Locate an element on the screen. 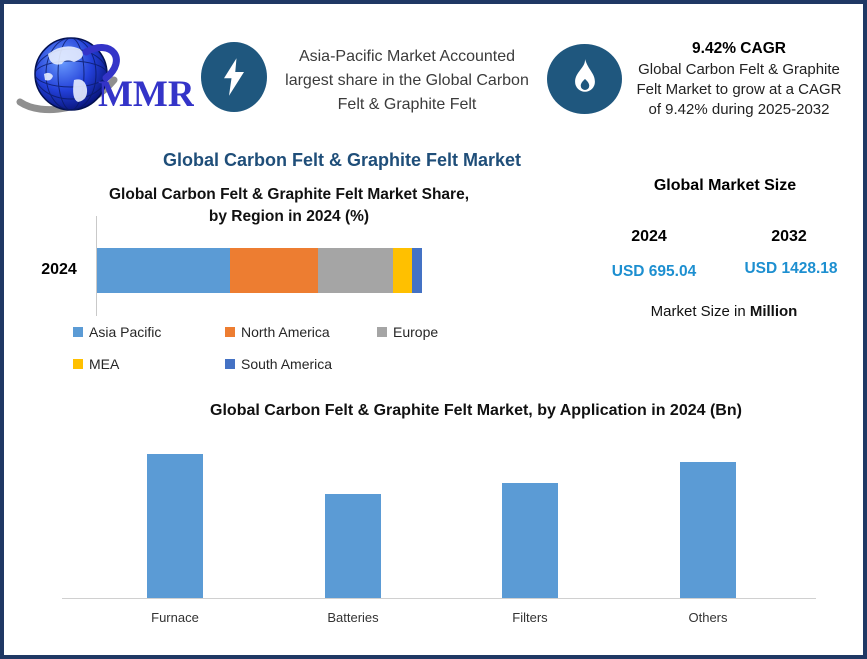  market-size-footnote: Market Size in Million is located at coordinates (724, 311).